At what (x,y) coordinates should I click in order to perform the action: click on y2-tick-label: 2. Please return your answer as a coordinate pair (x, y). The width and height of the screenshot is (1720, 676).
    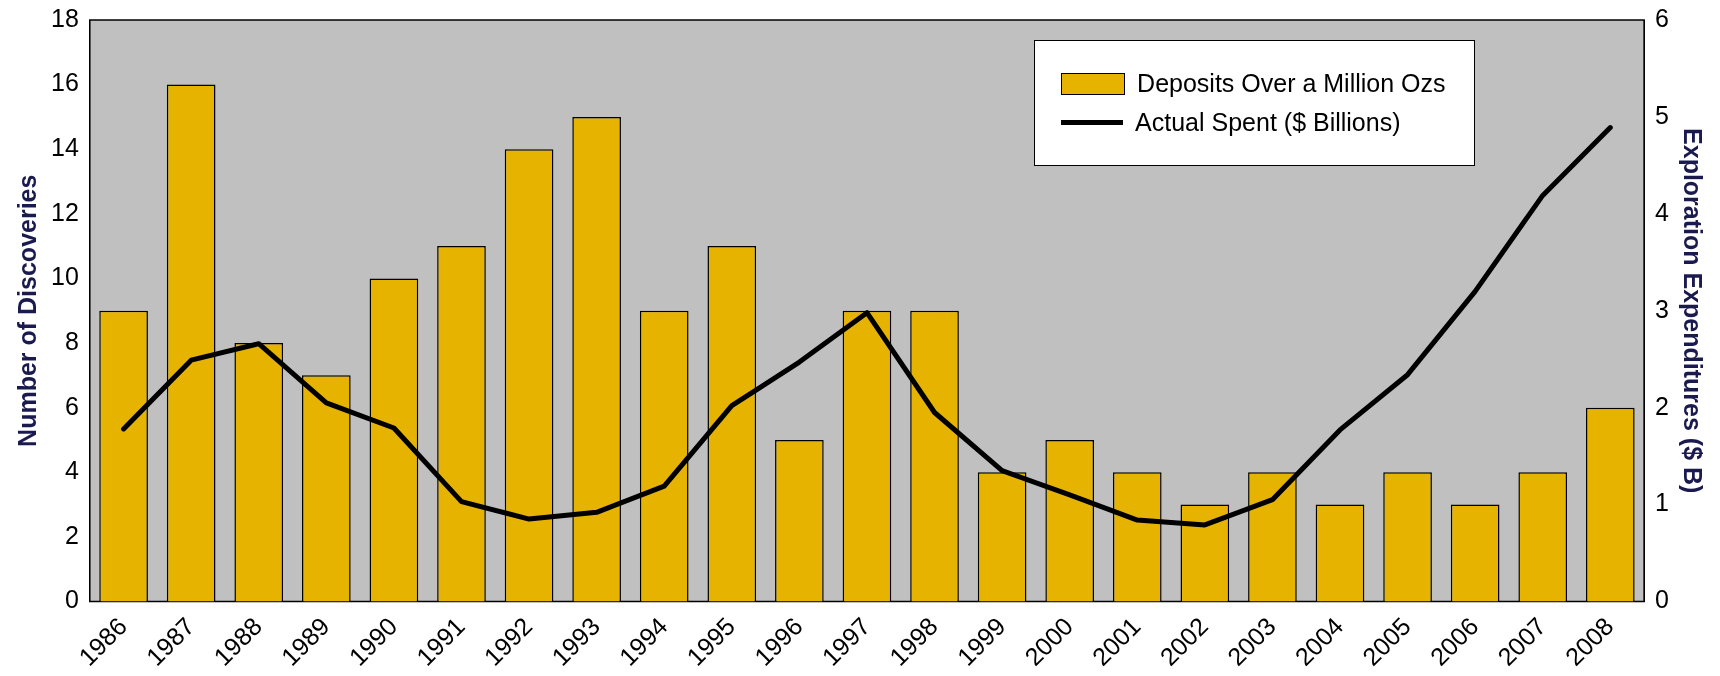
    Looking at the image, I should click on (1662, 405).